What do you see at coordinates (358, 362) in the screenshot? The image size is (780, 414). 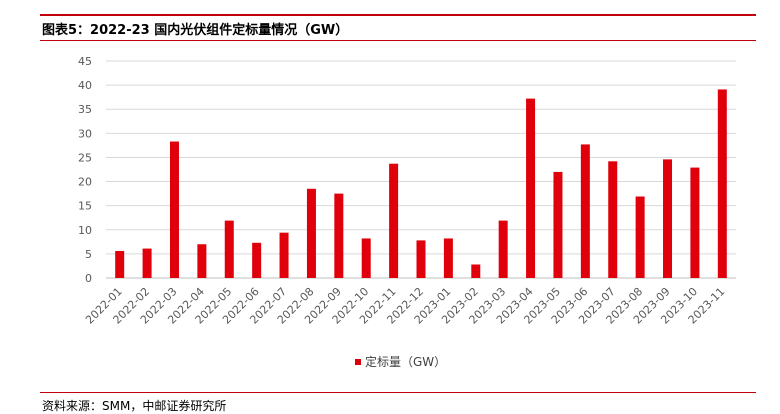 I see `legend-swatch` at bounding box center [358, 362].